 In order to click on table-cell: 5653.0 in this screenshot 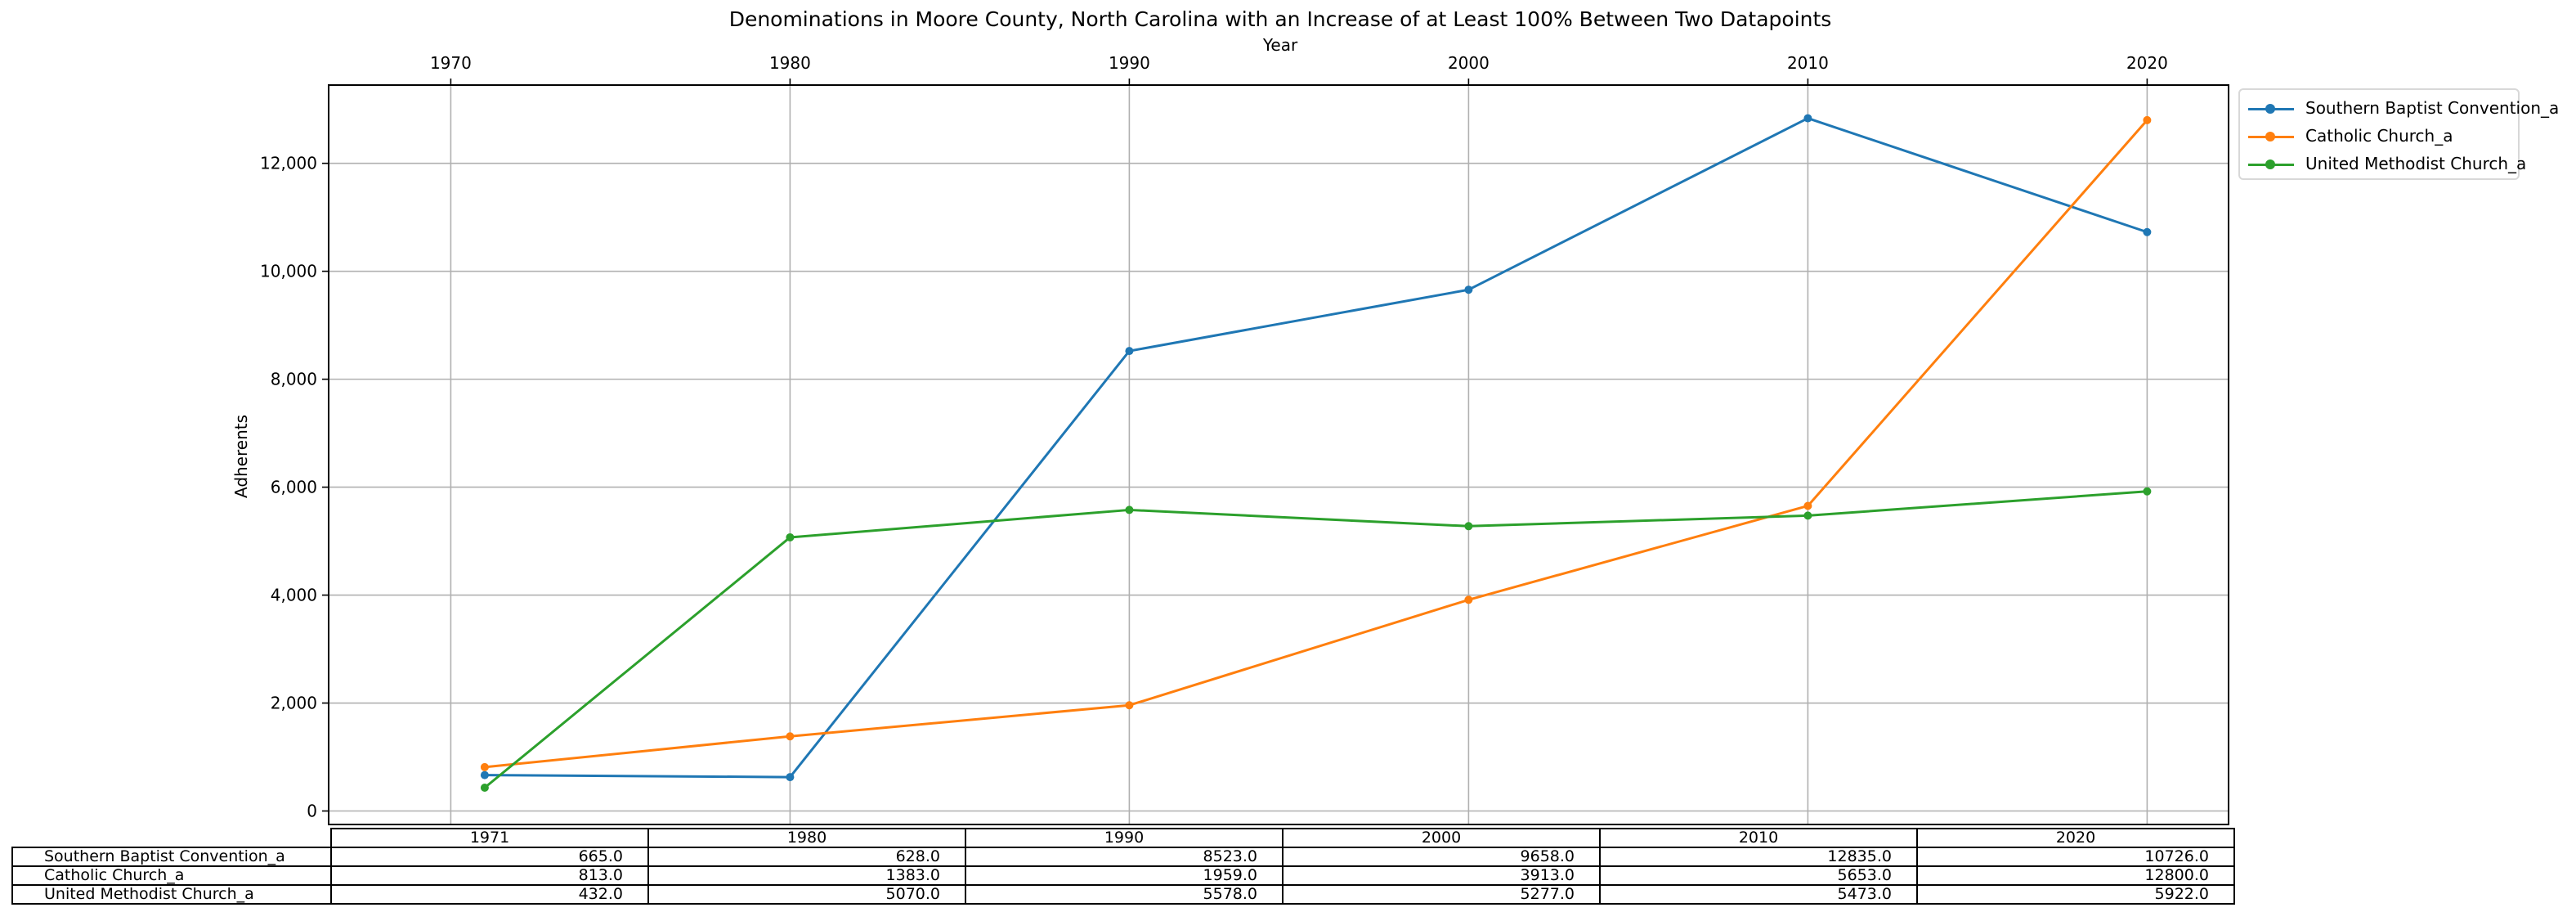, I will do `click(1758, 876)`.